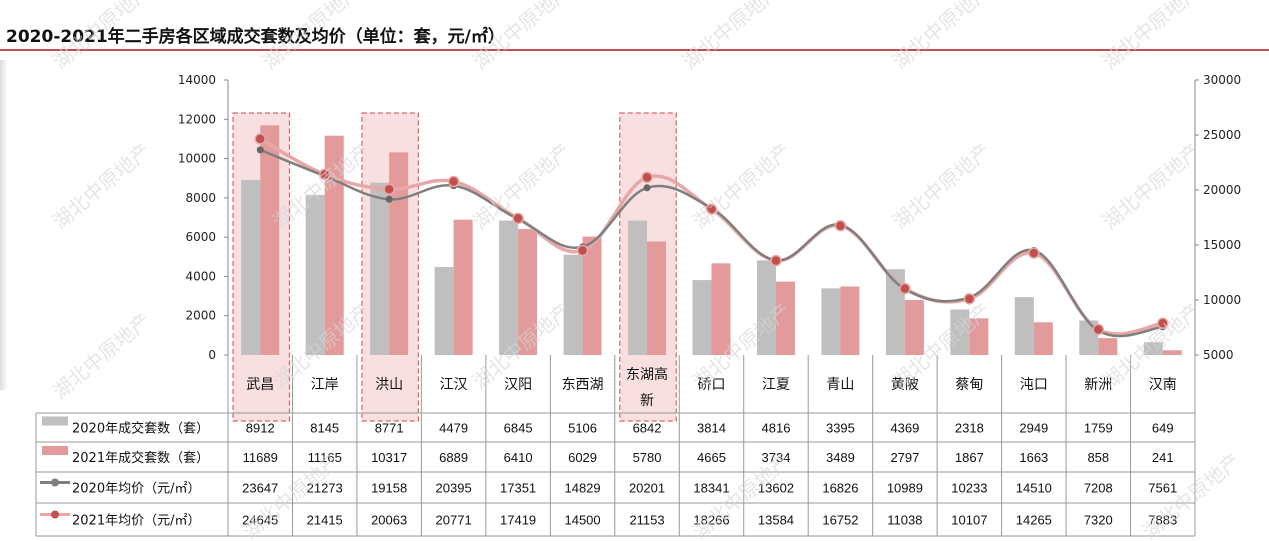 This screenshot has height=541, width=1269. What do you see at coordinates (260, 428) in the screenshot?
I see `table-cell: 8912` at bounding box center [260, 428].